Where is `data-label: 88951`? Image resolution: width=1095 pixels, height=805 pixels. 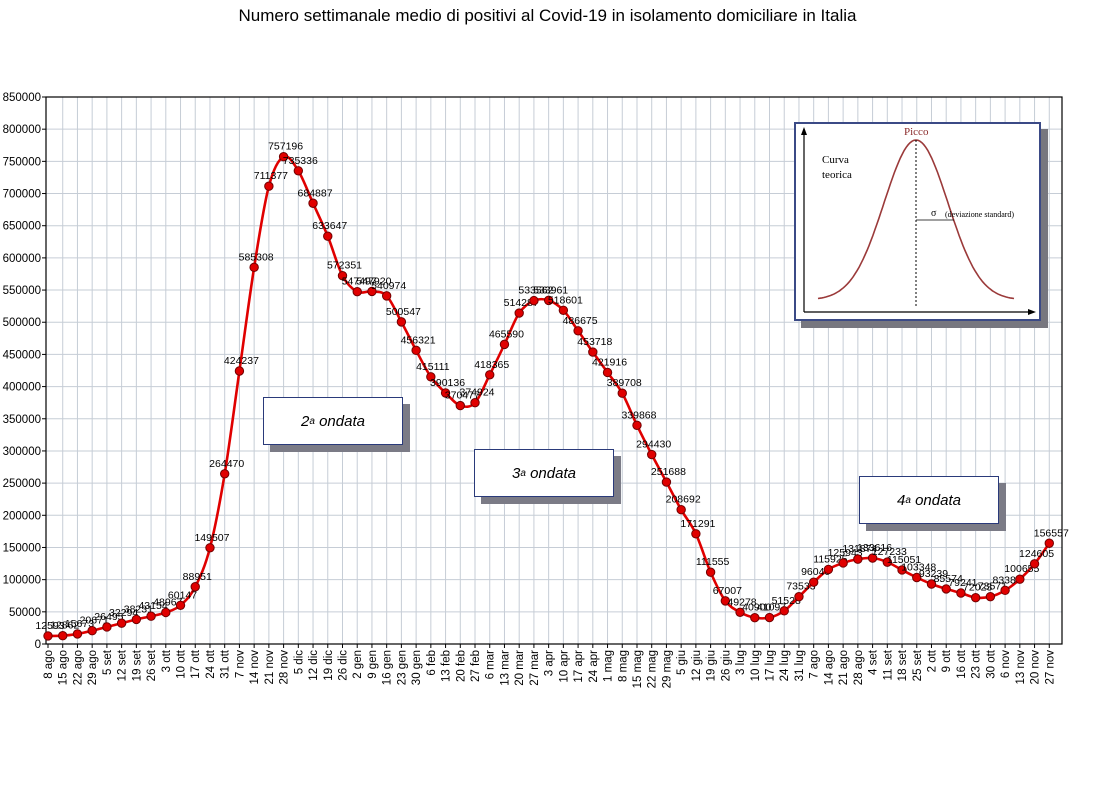
data-label: 88951 is located at coordinates (197, 577).